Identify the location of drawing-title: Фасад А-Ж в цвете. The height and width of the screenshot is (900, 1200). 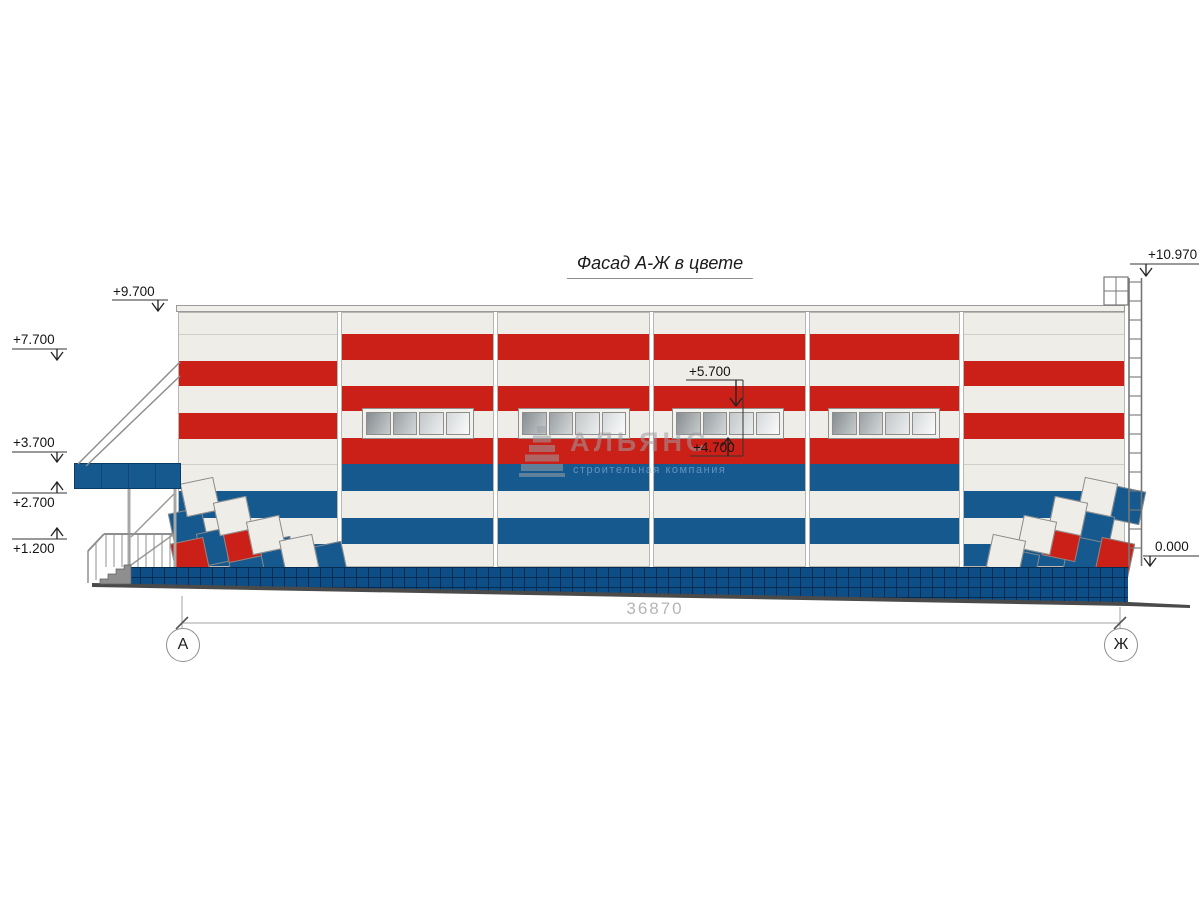
(660, 266).